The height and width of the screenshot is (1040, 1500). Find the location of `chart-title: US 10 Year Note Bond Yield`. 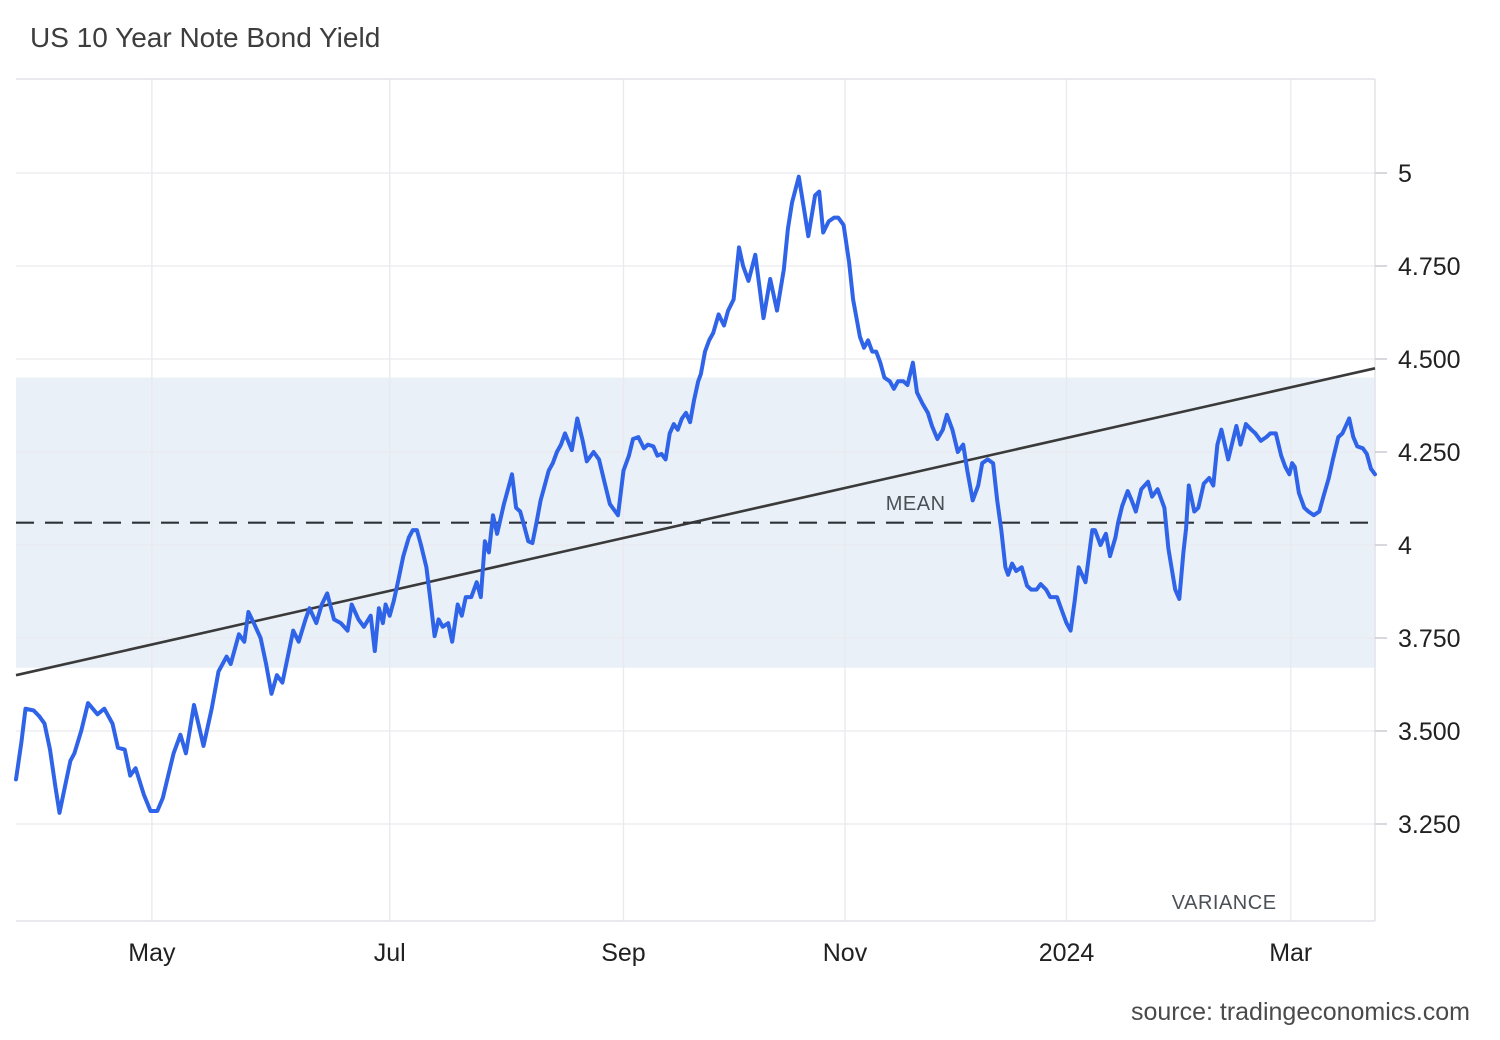

chart-title: US 10 Year Note Bond Yield is located at coordinates (205, 37).